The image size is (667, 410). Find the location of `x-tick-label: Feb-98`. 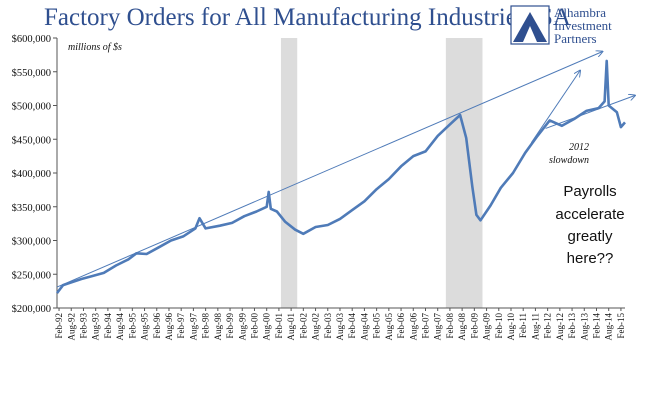

x-tick-label: Feb-98 is located at coordinates (206, 326).